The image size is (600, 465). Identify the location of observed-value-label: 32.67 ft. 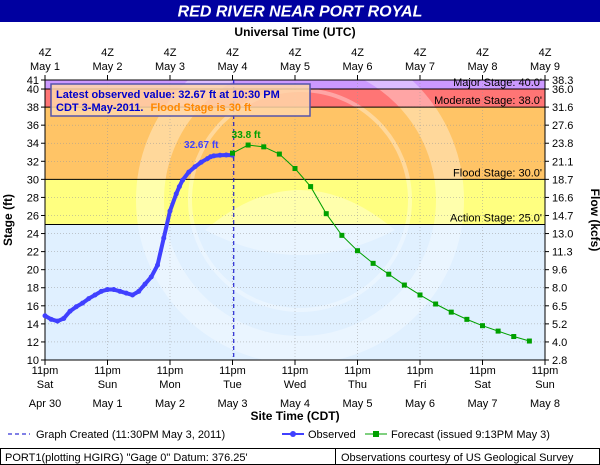
(201, 145).